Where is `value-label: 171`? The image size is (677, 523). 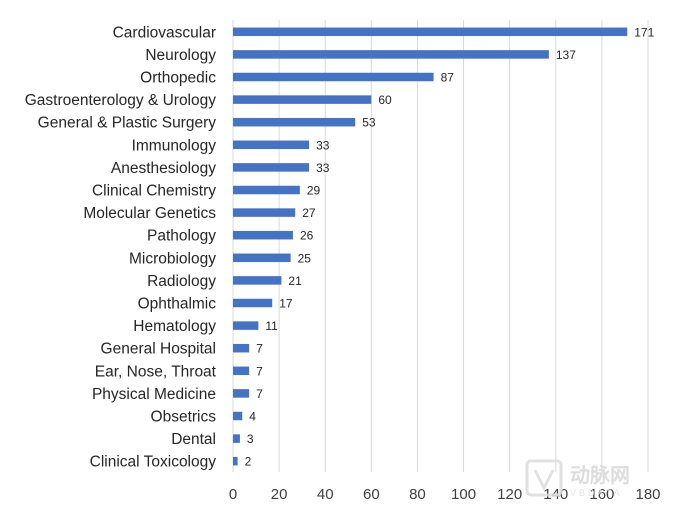 value-label: 171 is located at coordinates (644, 32).